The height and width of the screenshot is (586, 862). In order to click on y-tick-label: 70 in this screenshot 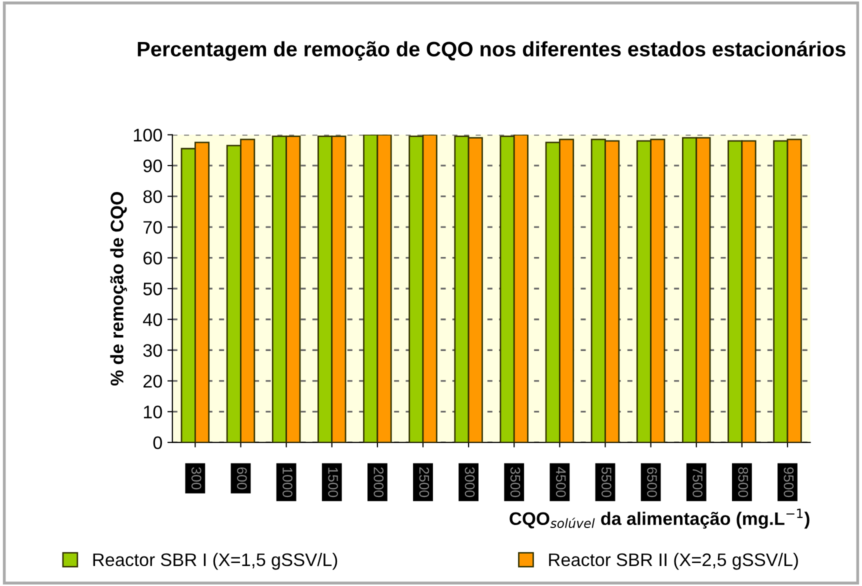, I will do `click(153, 227)`.